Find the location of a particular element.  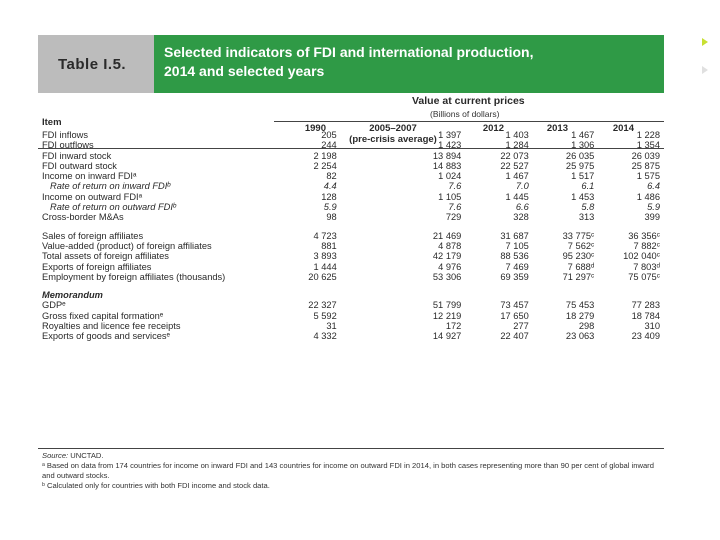

cell-2013: 18 279 is located at coordinates (580, 315).